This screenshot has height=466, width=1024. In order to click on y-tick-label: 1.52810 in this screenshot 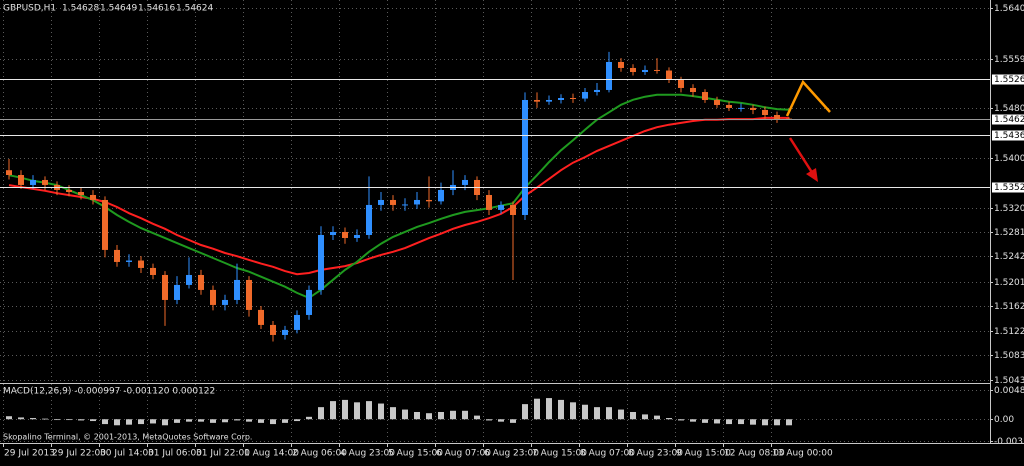, I will do `click(1009, 233)`.